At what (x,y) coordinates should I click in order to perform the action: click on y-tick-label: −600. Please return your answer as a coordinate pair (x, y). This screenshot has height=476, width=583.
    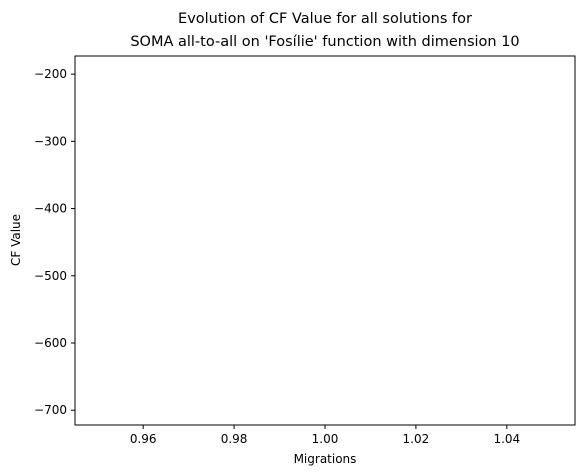
    Looking at the image, I should click on (50, 343).